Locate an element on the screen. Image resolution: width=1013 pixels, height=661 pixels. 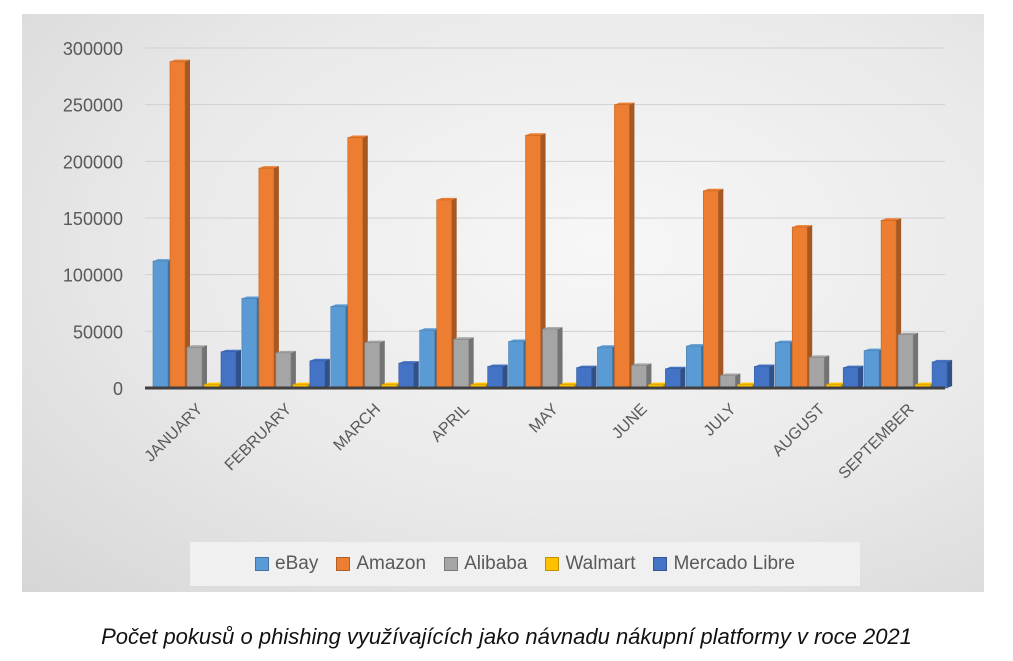
y-tick-label: 150000 is located at coordinates (93, 219).